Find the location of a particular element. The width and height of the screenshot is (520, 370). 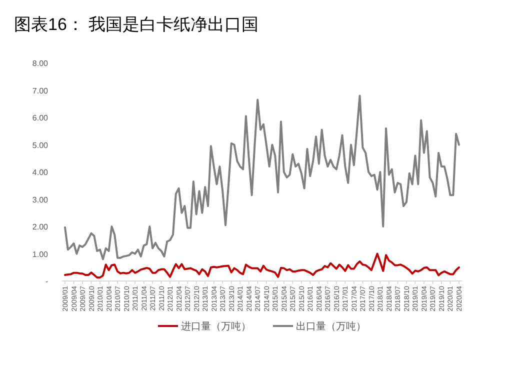

y-tick-label: - is located at coordinates (46, 281).